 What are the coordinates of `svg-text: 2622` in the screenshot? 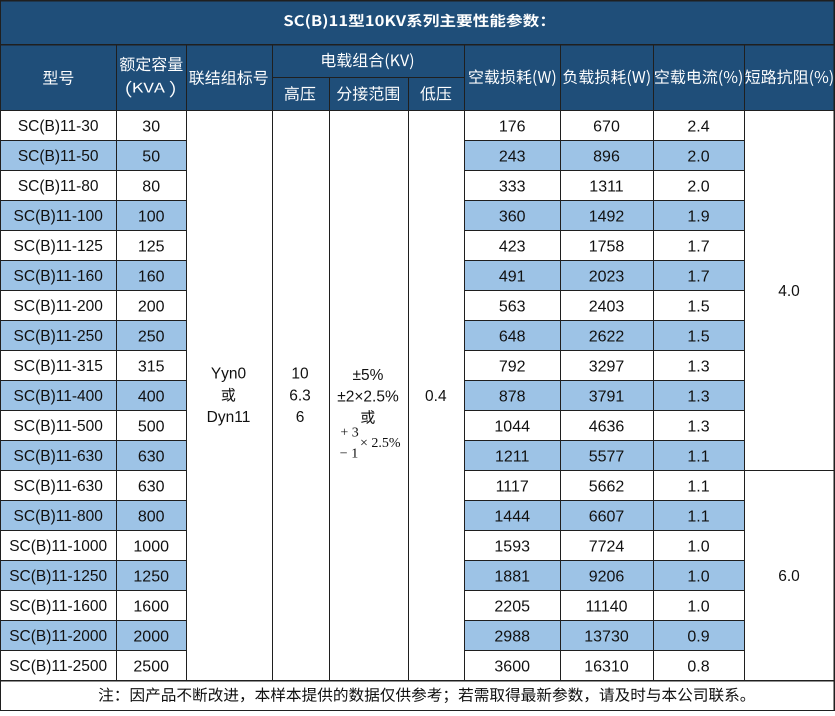 It's located at (607, 336).